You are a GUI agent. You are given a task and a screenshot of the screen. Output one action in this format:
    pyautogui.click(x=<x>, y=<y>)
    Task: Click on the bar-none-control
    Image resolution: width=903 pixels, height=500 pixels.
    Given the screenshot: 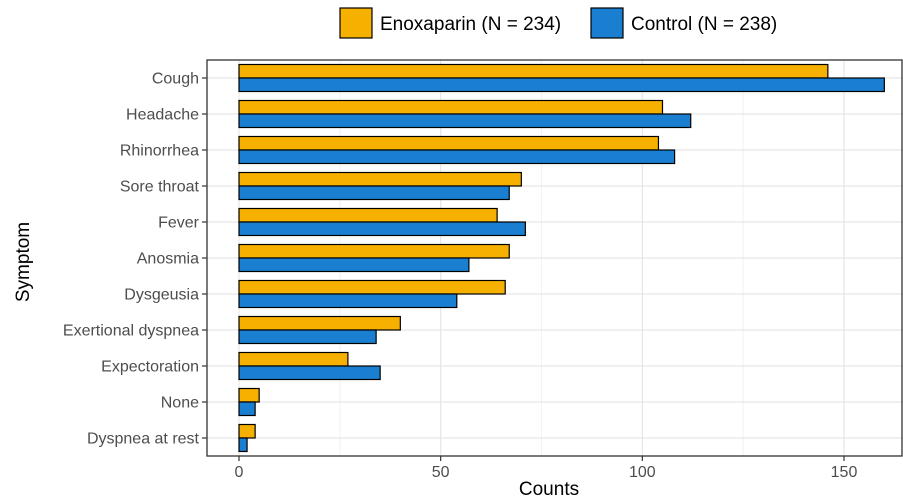 What is the action you would take?
    pyautogui.click(x=247, y=409)
    